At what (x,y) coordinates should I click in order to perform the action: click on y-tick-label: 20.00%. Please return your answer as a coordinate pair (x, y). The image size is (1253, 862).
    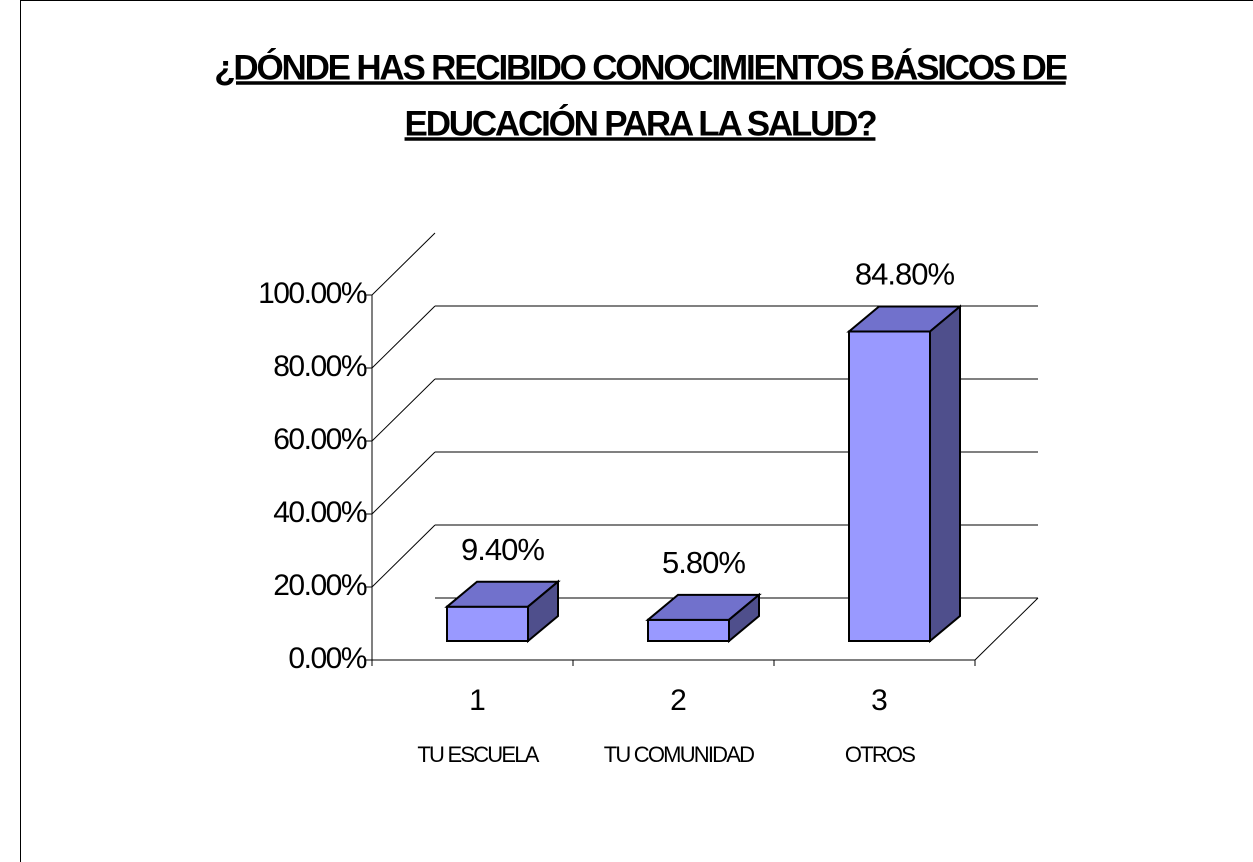
    Looking at the image, I should click on (320, 585).